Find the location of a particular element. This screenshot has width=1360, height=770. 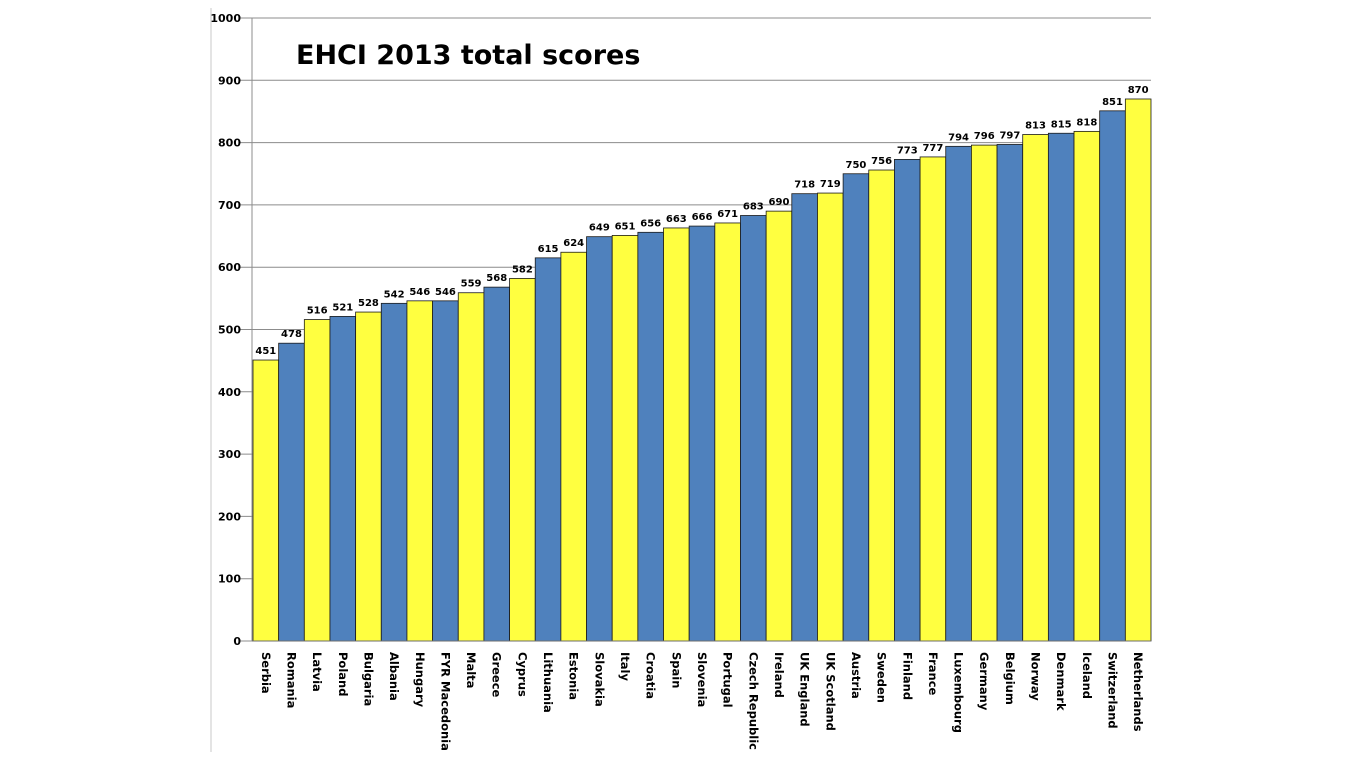

x-tick-label: Italy is located at coordinates (625, 666).